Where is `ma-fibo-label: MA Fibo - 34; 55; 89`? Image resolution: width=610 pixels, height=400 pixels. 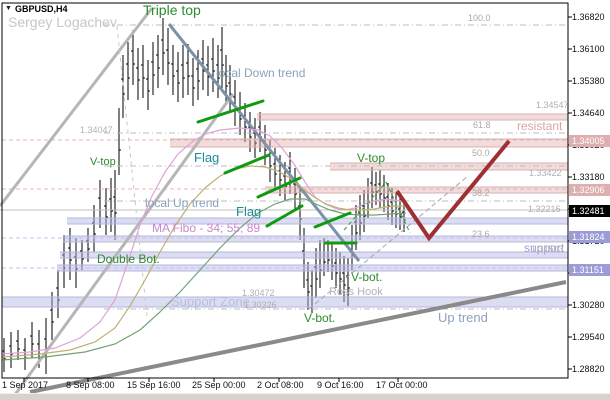 ma-fibo-label: MA Fibo - 34; 55; 89 is located at coordinates (206, 228).